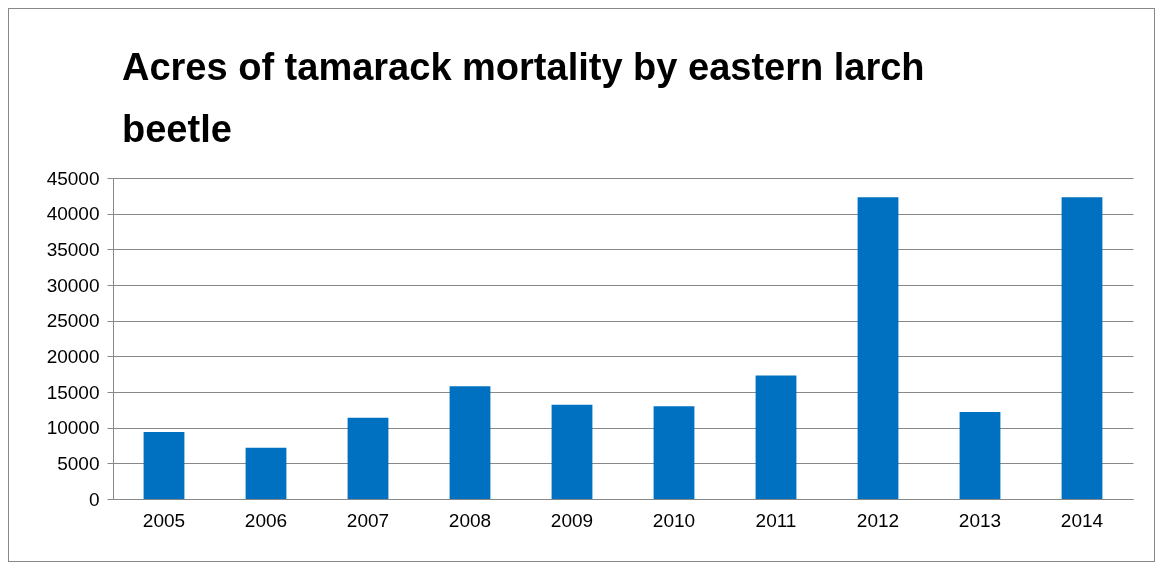 Image resolution: width=1156 pixels, height=563 pixels. Describe the element at coordinates (524, 98) in the screenshot. I see `chart-title: Acres of tamarack mortality by eastern larch beetle` at that location.